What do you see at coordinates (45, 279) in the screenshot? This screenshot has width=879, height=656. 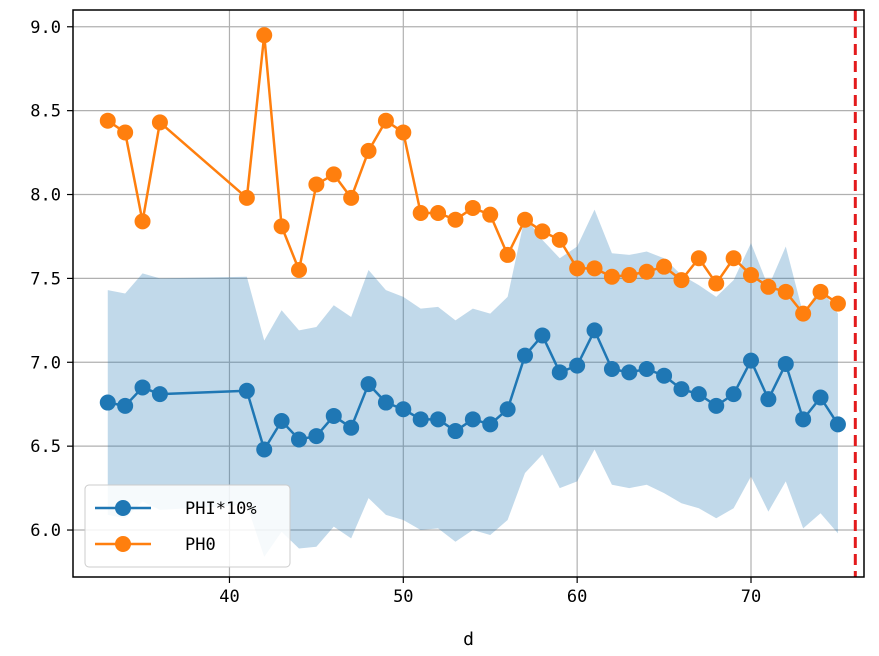 I see `y-tick-label: 7.5` at bounding box center [45, 279].